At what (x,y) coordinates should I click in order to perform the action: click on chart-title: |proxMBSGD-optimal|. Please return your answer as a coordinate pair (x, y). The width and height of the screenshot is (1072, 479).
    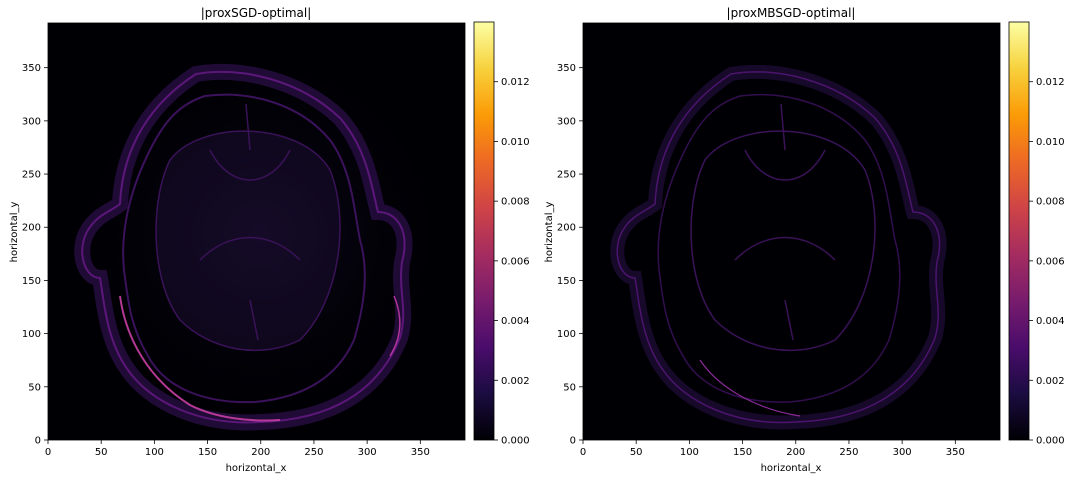
    Looking at the image, I should click on (791, 13).